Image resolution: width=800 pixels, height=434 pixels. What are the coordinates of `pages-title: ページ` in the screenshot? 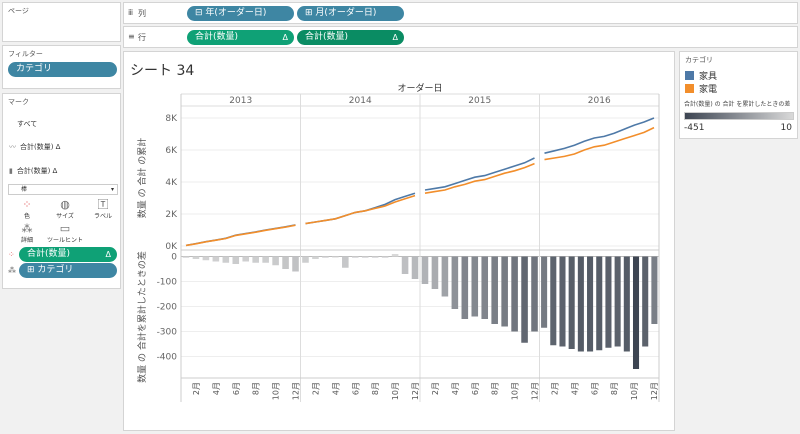 It's located at (18, 11).